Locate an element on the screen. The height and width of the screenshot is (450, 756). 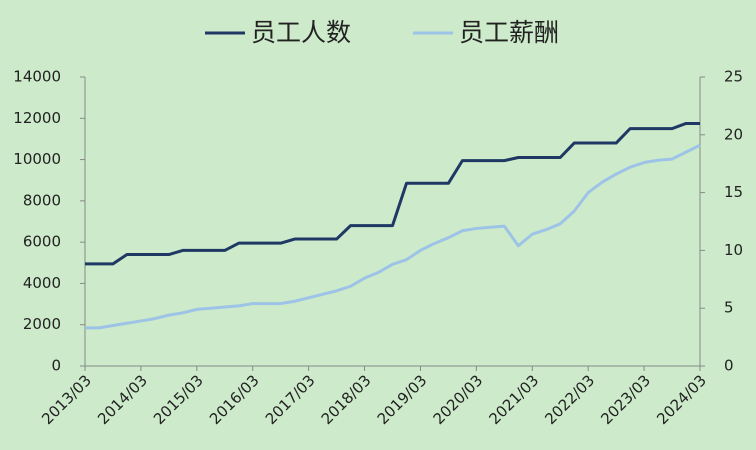
y-tick-label: 4000 is located at coordinates (42, 283).